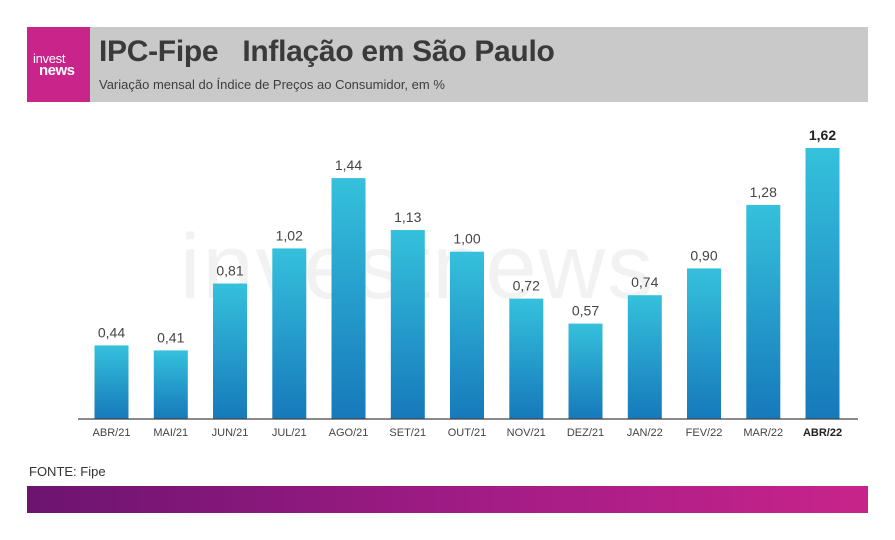  What do you see at coordinates (111, 332) in the screenshot?
I see `value-label: 0,44` at bounding box center [111, 332].